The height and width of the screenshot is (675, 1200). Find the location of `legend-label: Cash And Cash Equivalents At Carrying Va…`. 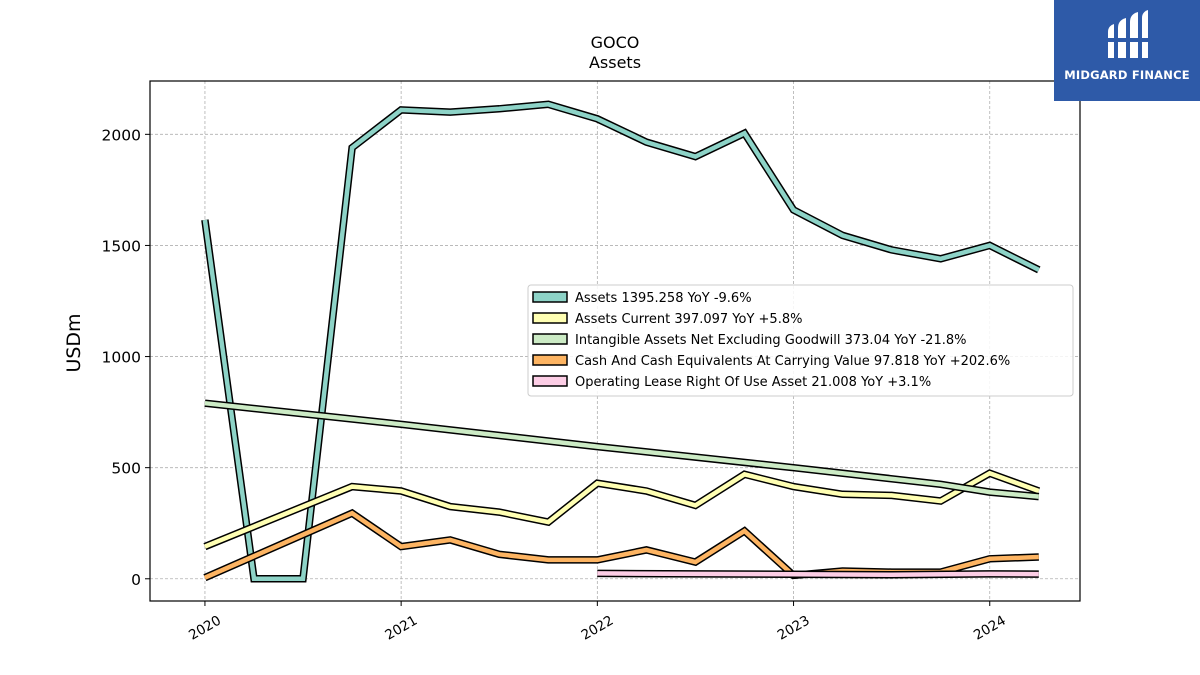

legend-label: Cash And Cash Equivalents At Carrying Va… is located at coordinates (792, 361).